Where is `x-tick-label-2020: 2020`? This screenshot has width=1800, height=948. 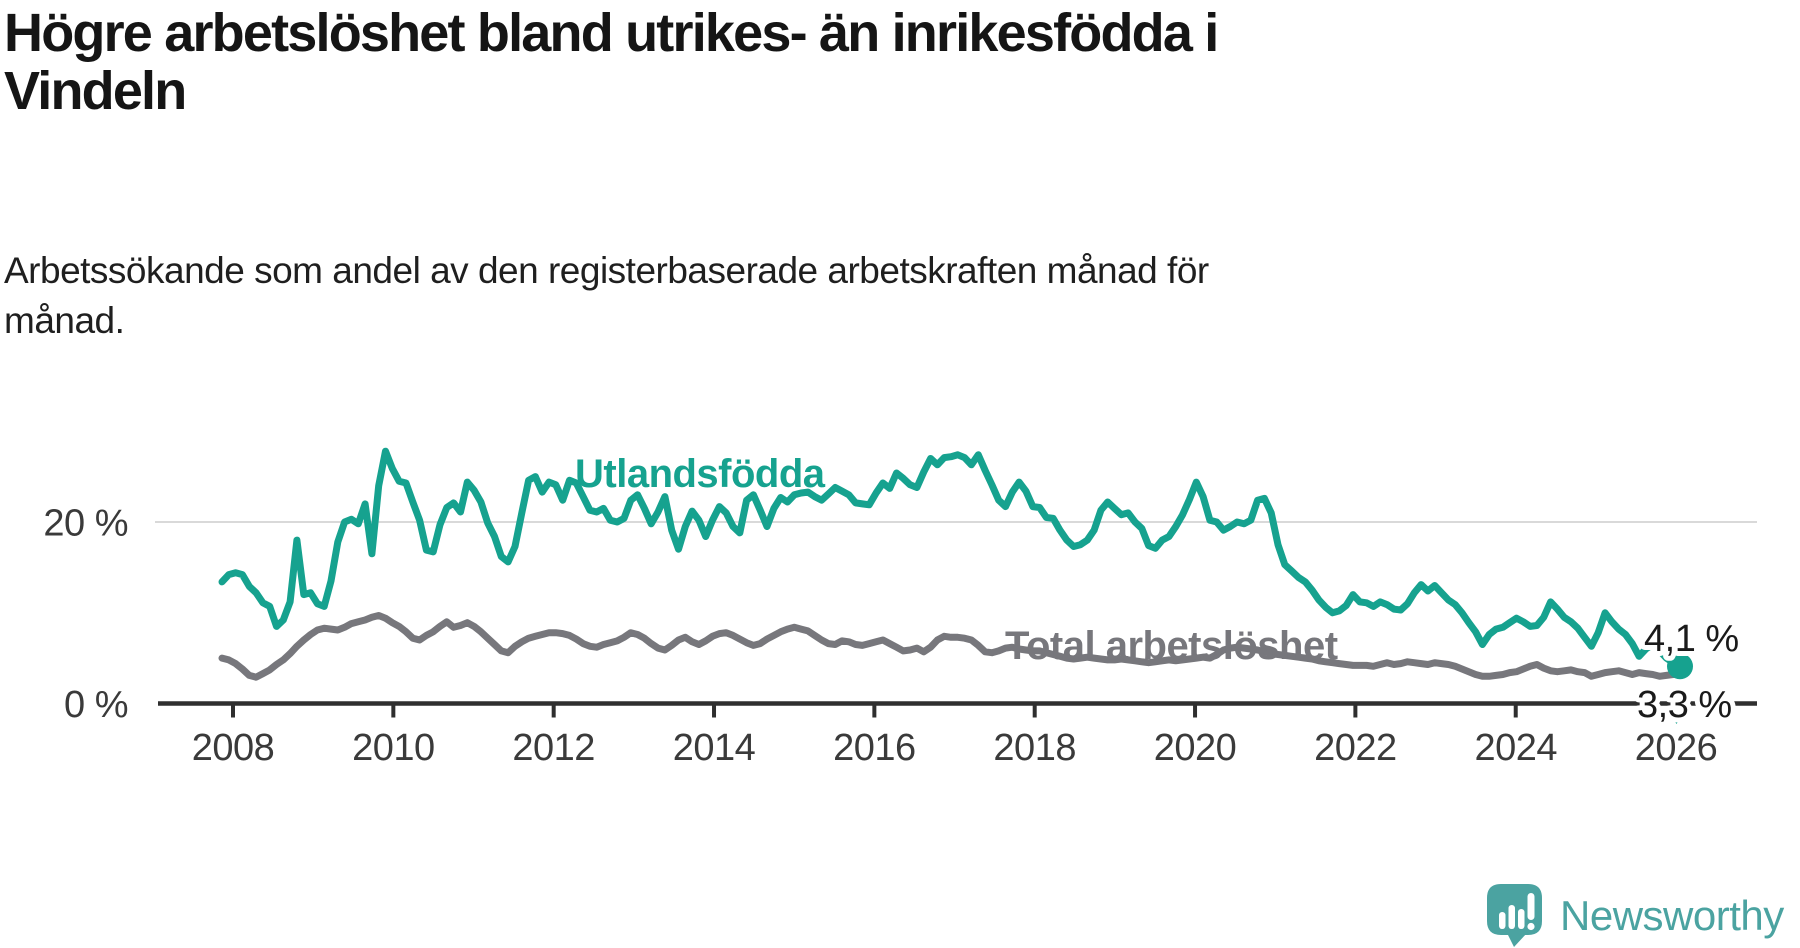 x-tick-label-2020: 2020 is located at coordinates (1195, 748).